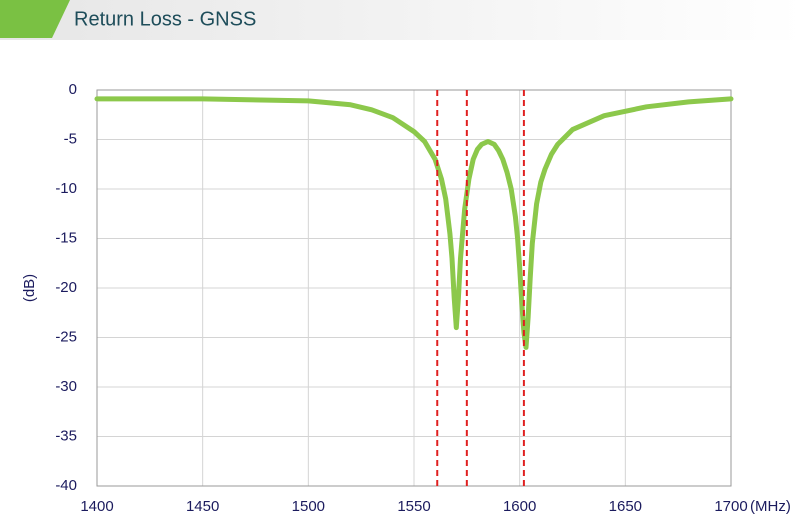  What do you see at coordinates (625, 506) in the screenshot?
I see `x-tick-label: 1650` at bounding box center [625, 506].